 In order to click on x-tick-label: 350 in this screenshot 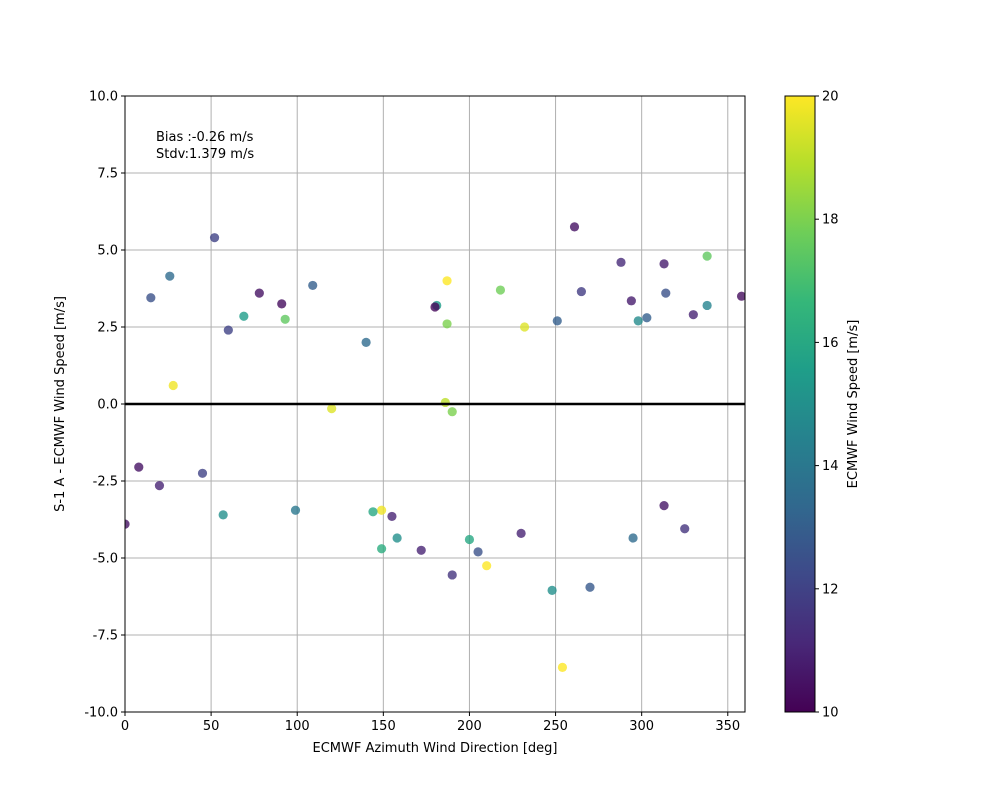, I will do `click(727, 726)`.